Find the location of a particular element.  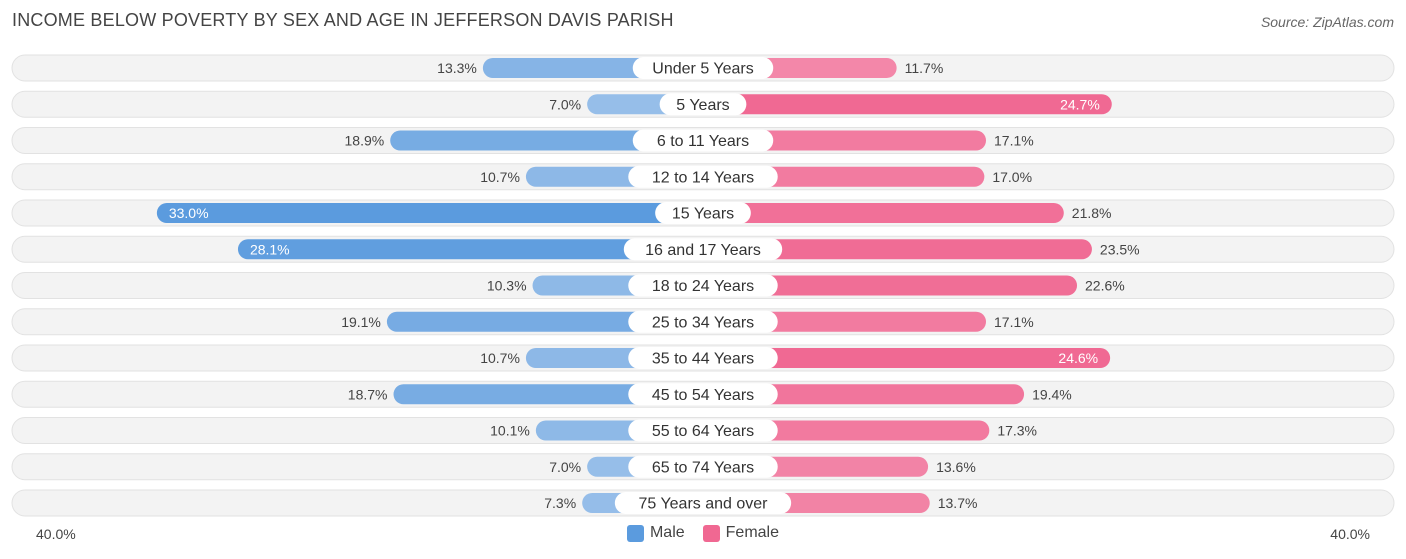

category-label: 5 Years is located at coordinates (702, 105).